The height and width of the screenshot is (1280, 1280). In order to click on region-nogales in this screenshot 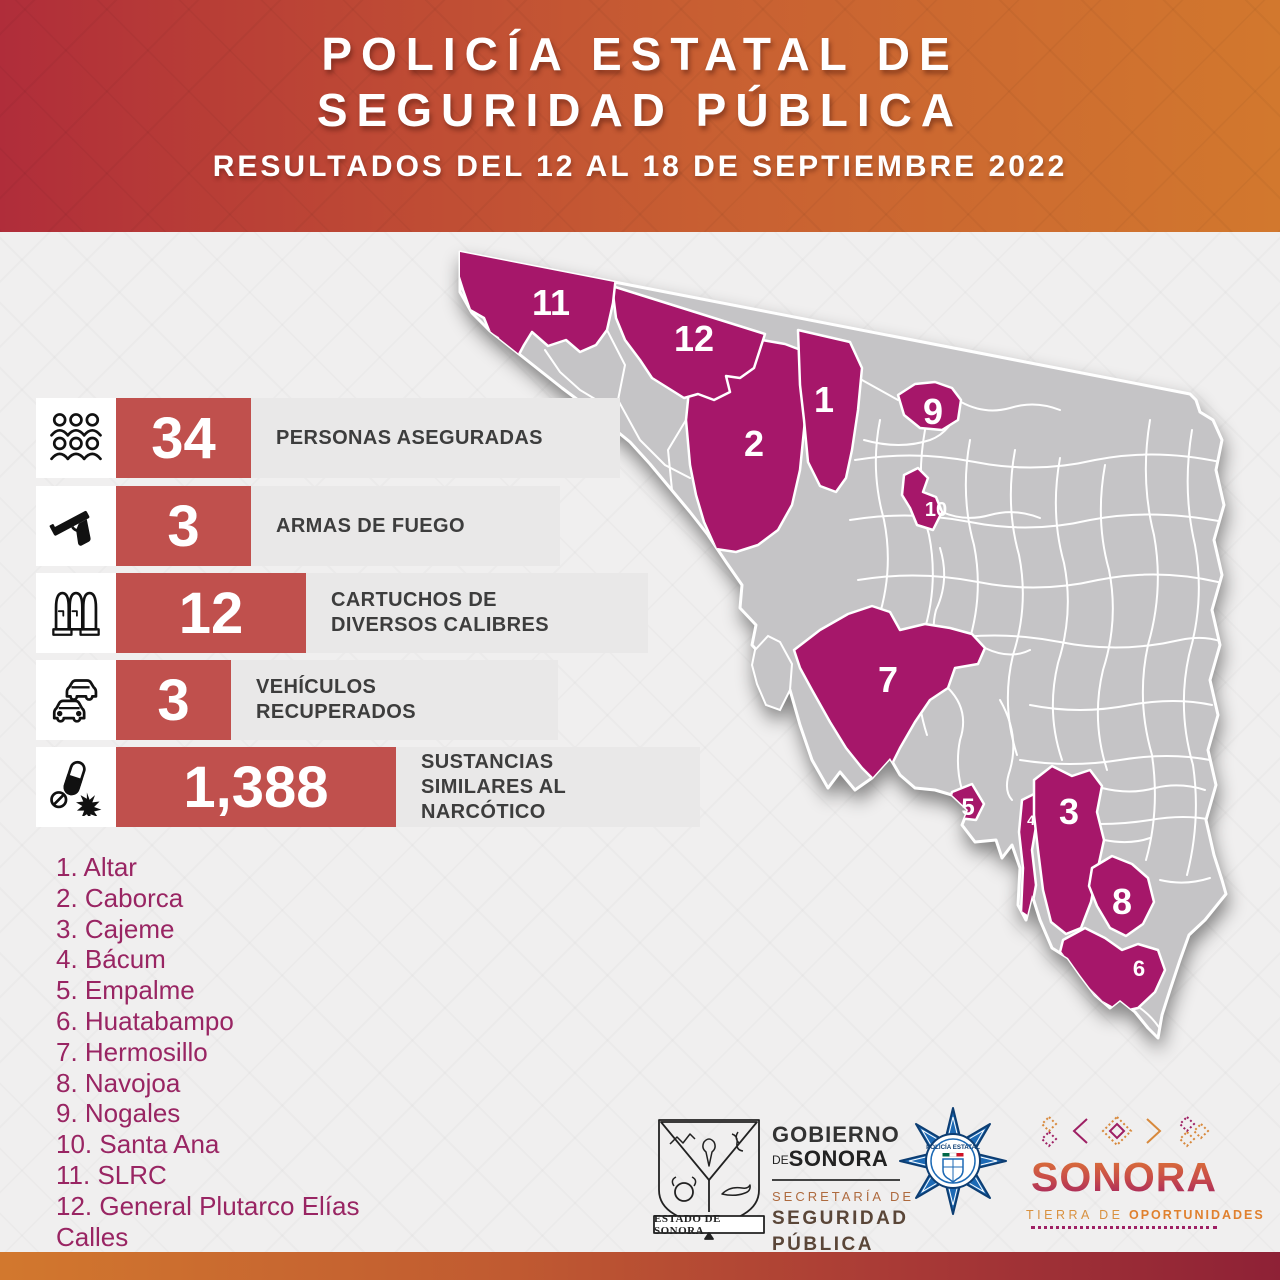, I will do `click(929, 406)`.